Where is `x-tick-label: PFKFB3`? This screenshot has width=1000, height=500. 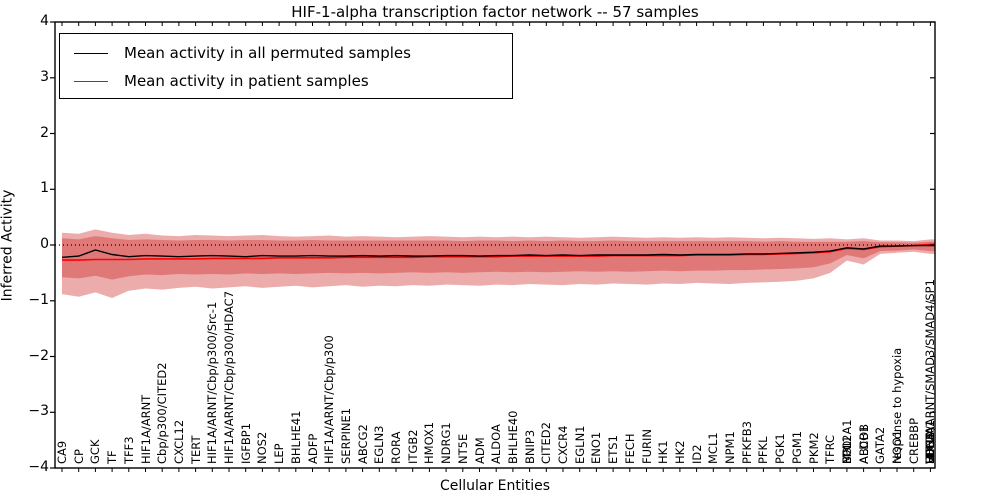 x-tick-label: PFKFB3 is located at coordinates (746, 442).